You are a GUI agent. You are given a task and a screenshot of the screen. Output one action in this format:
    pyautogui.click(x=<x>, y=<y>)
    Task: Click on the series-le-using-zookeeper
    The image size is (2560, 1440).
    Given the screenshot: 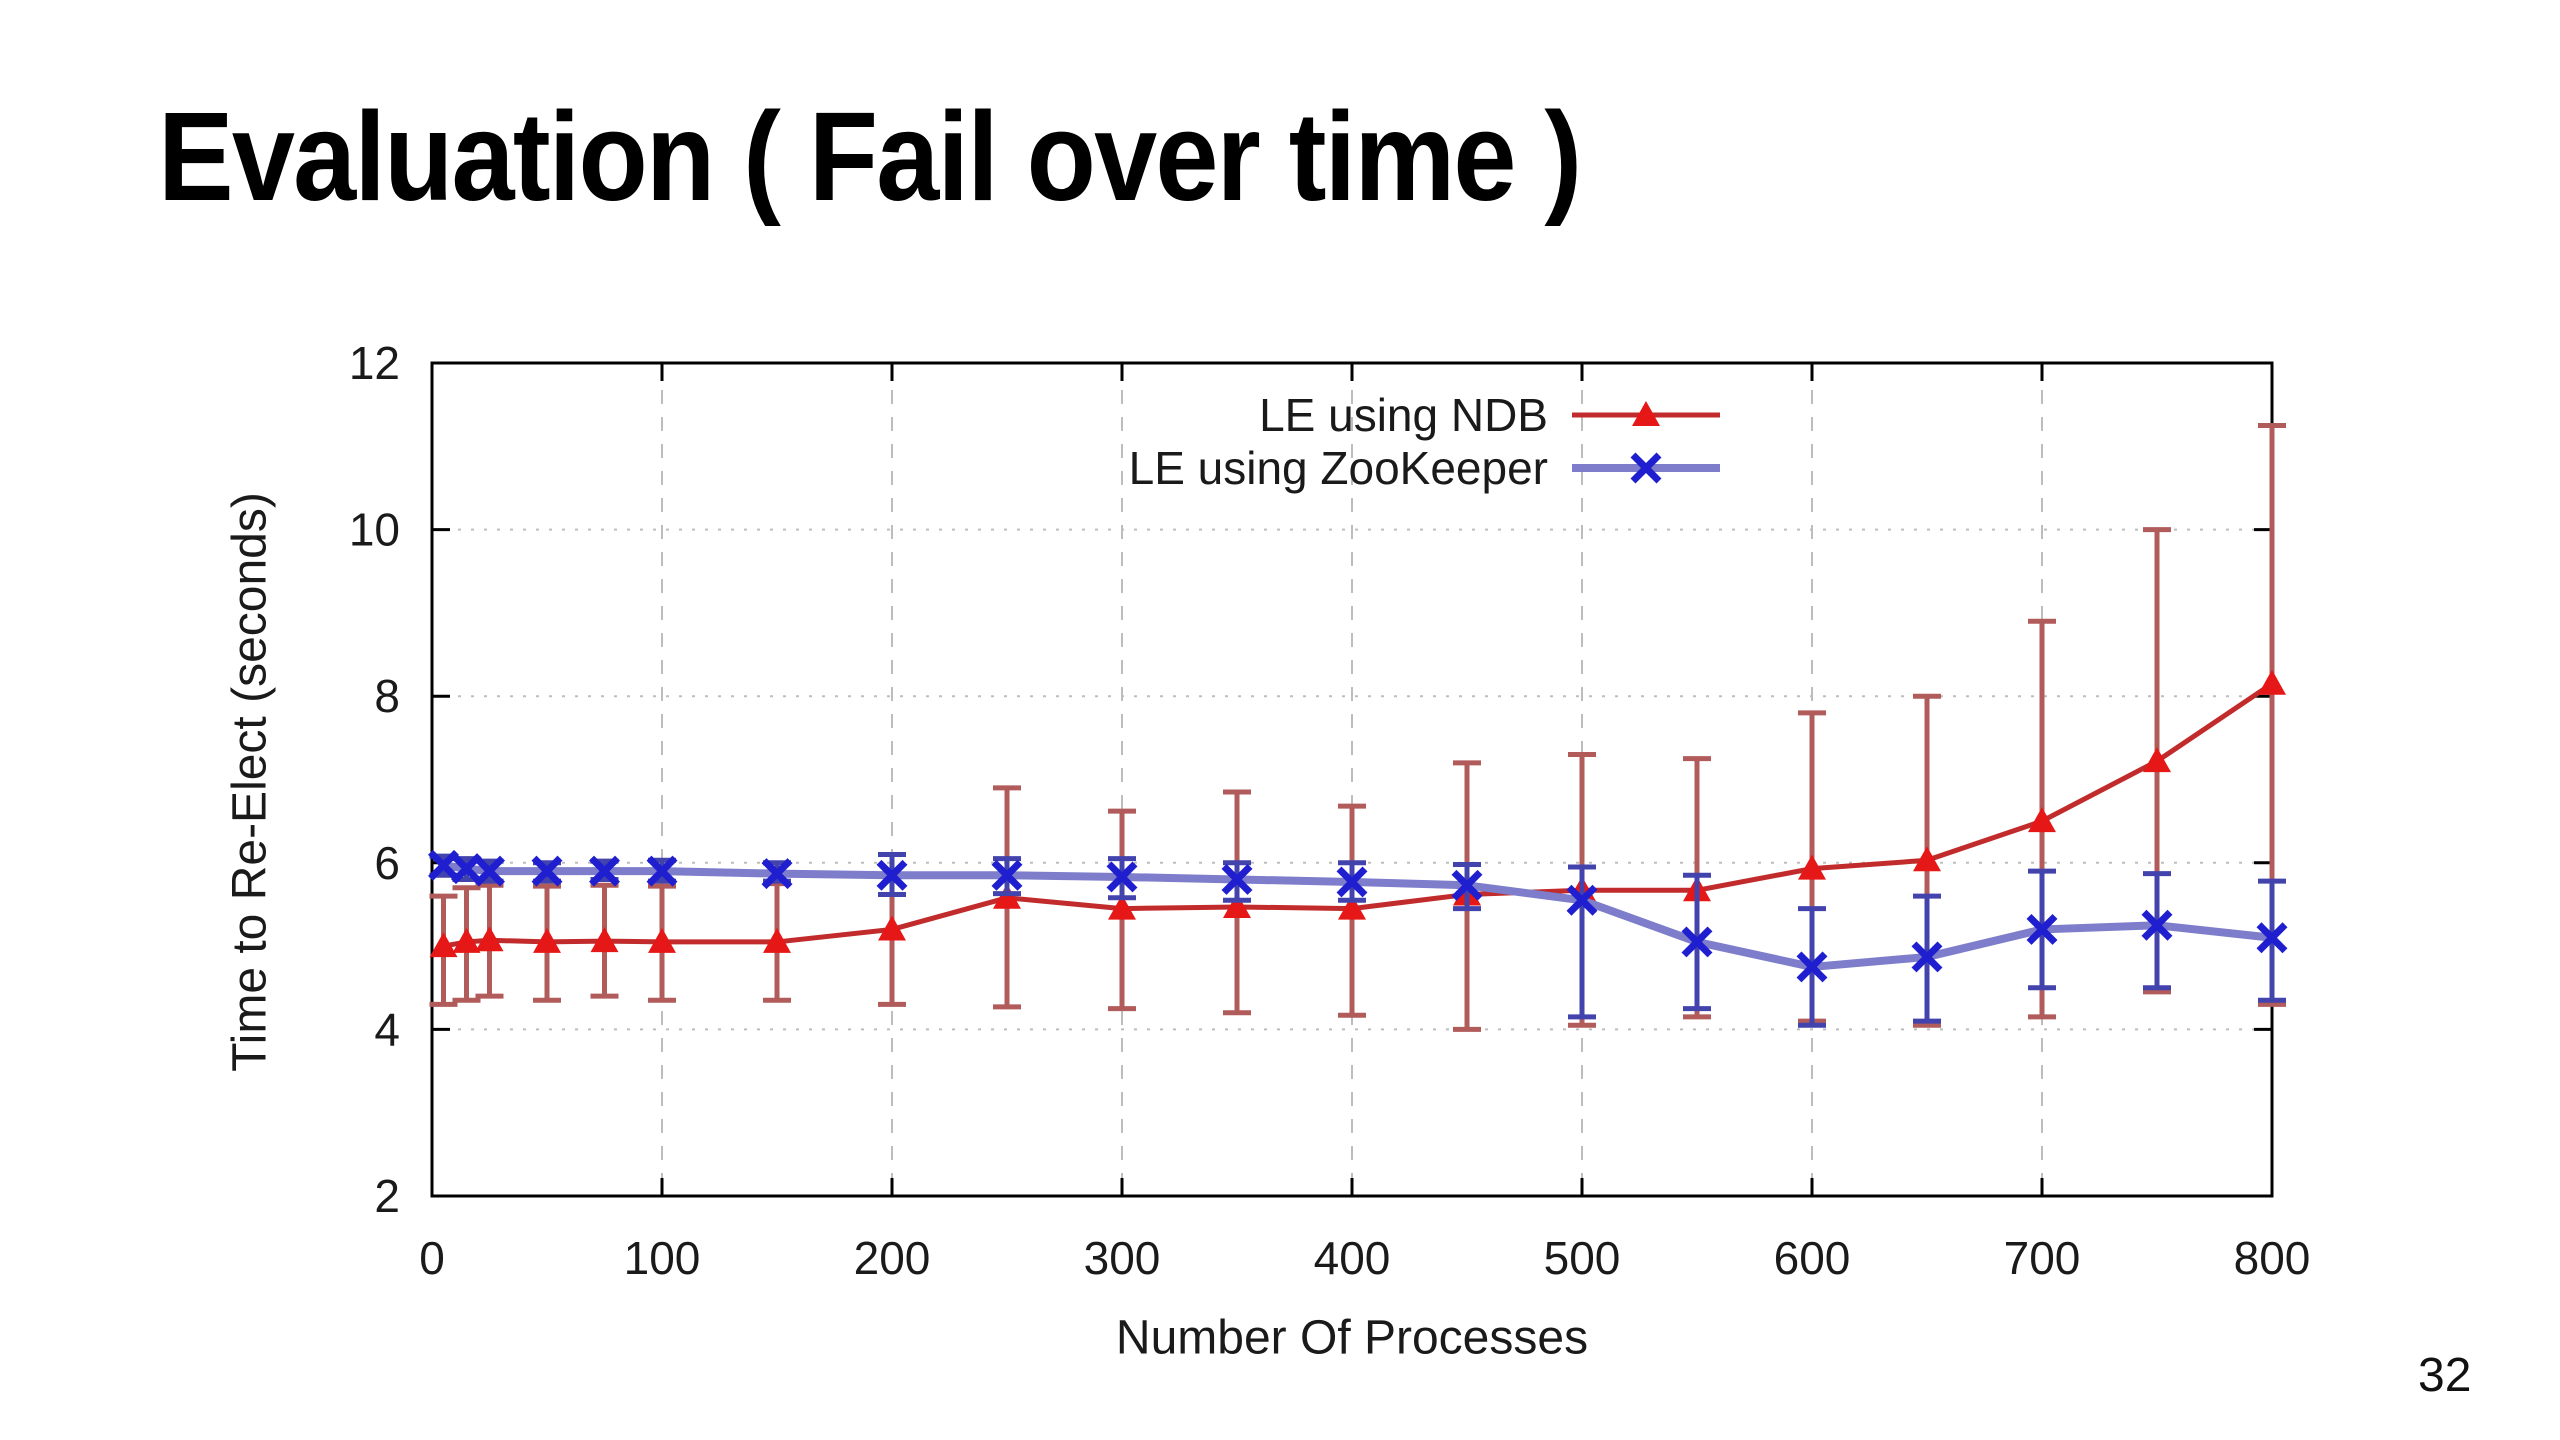 What is the action you would take?
    pyautogui.click(x=1358, y=938)
    